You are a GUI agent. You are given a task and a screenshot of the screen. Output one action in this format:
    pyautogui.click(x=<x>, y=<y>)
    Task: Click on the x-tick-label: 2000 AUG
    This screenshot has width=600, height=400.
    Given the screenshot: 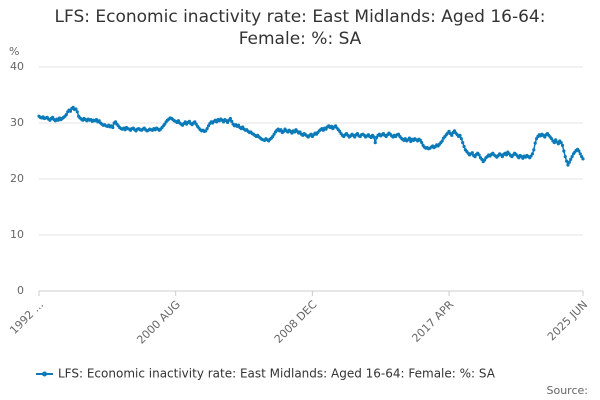 What is the action you would take?
    pyautogui.click(x=158, y=322)
    